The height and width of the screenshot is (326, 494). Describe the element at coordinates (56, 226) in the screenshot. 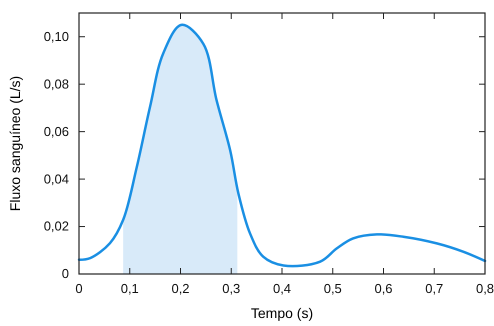

I see `y-tick-label: 0,02` at that location.